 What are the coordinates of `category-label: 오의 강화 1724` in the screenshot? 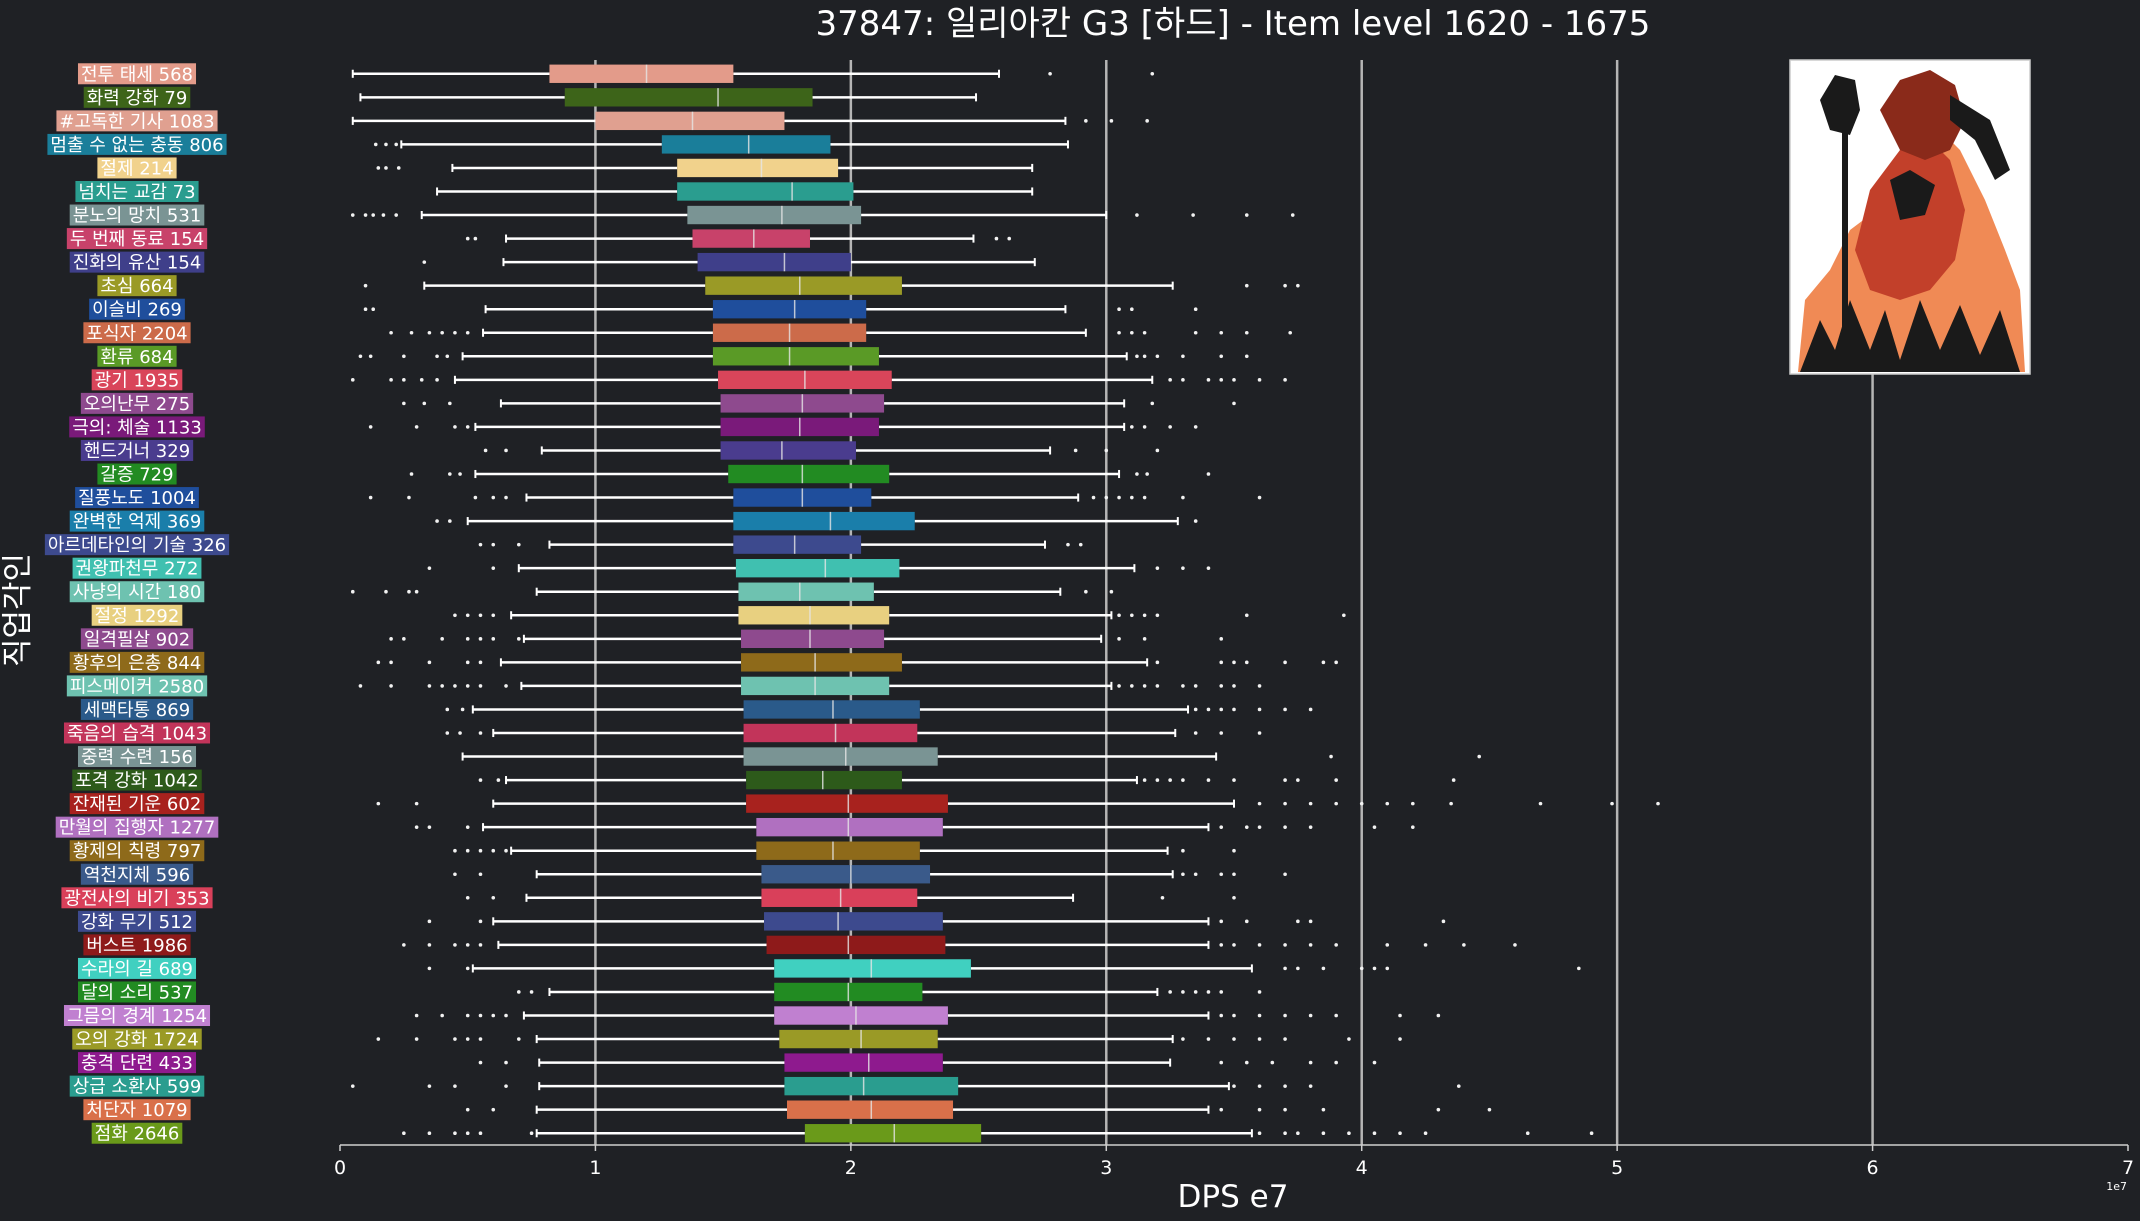 It's located at (137, 1040).